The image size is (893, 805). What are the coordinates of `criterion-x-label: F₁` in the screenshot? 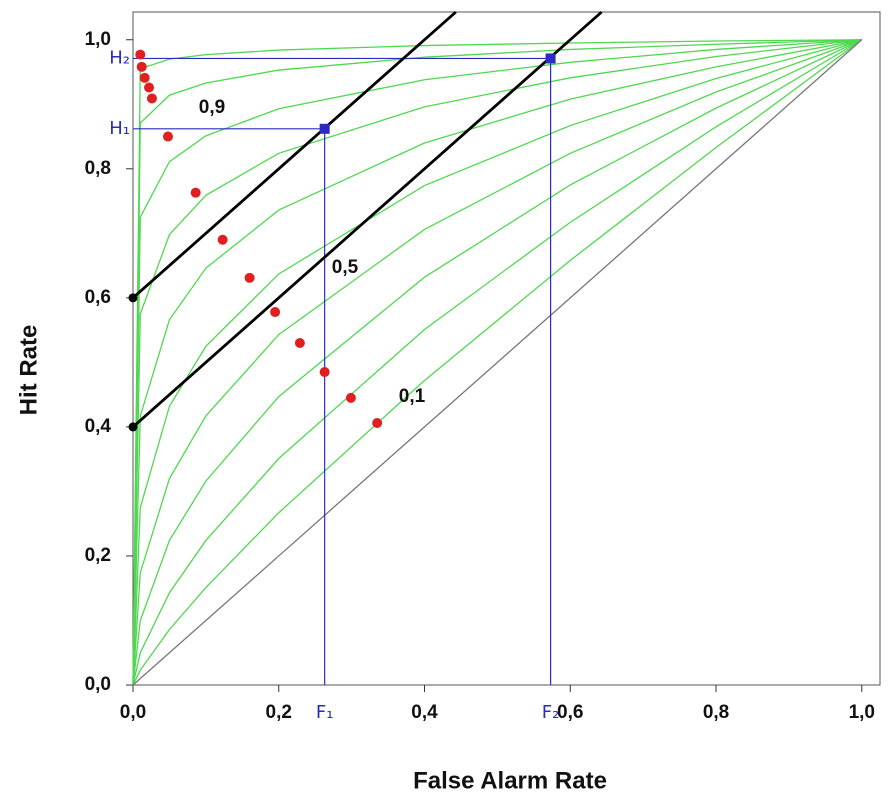 It's located at (325, 712).